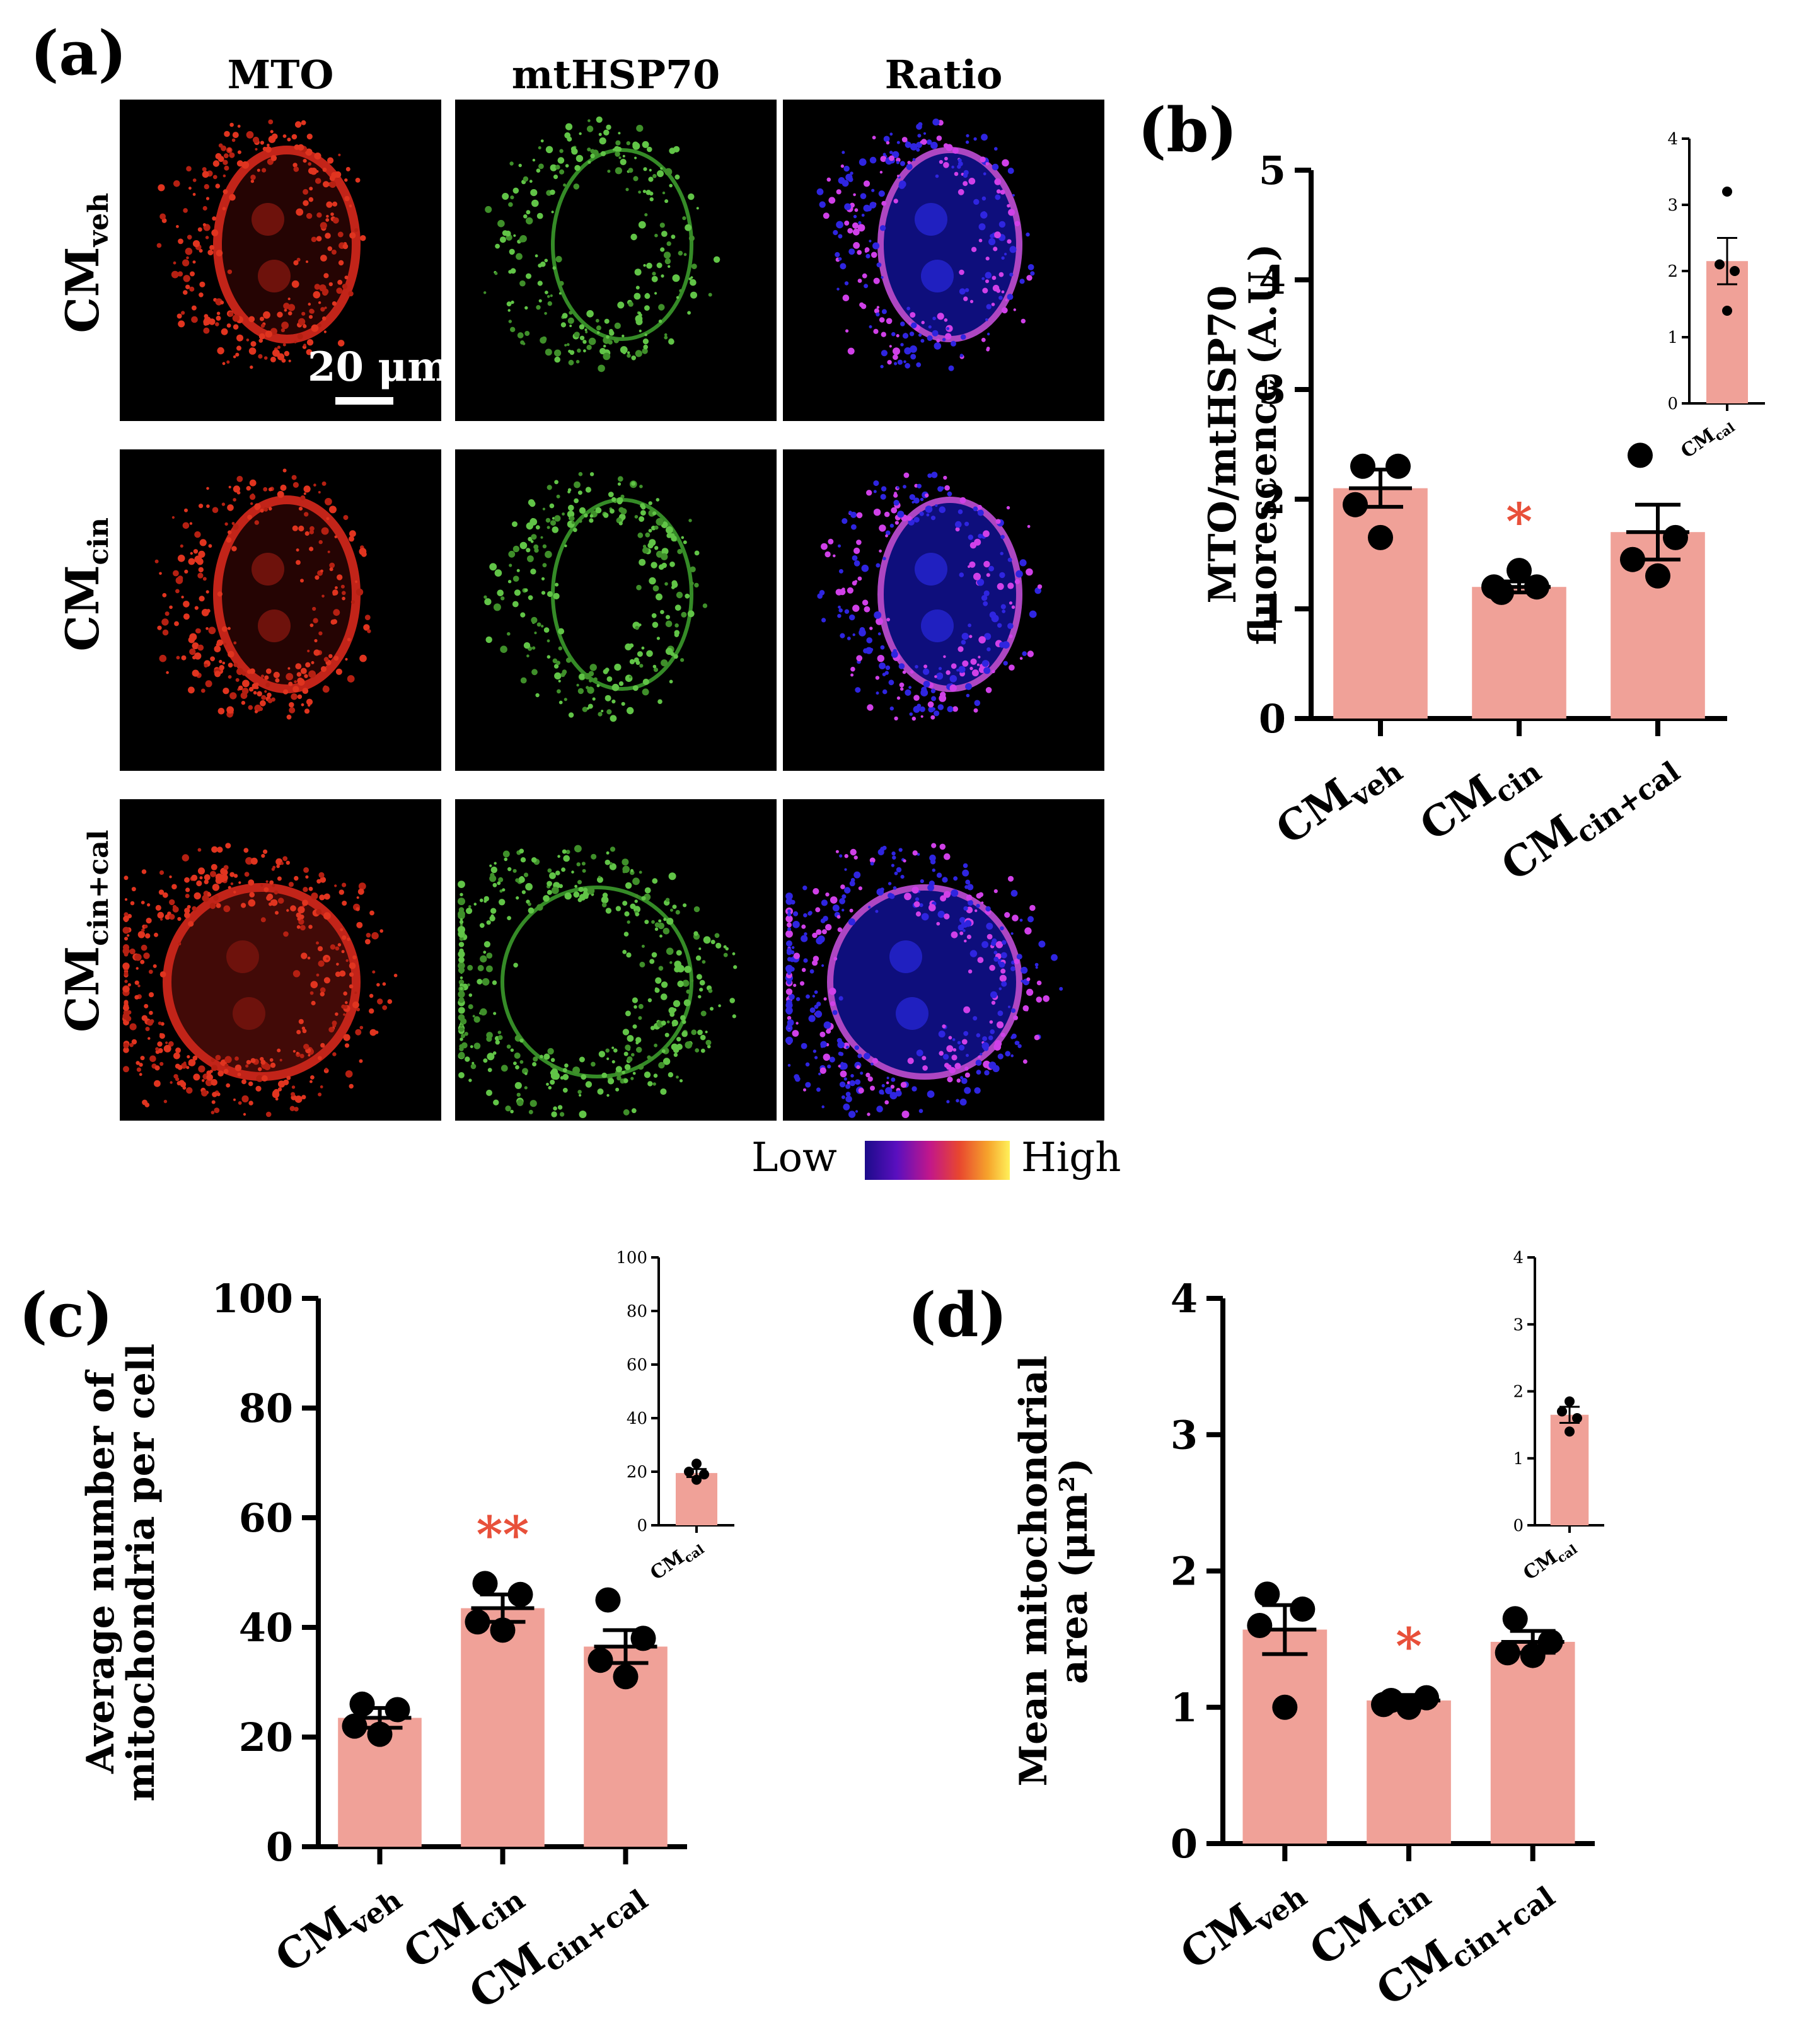  What do you see at coordinates (1074, 1571) in the screenshot?
I see `y-axis-label-2: area (μm²)` at bounding box center [1074, 1571].